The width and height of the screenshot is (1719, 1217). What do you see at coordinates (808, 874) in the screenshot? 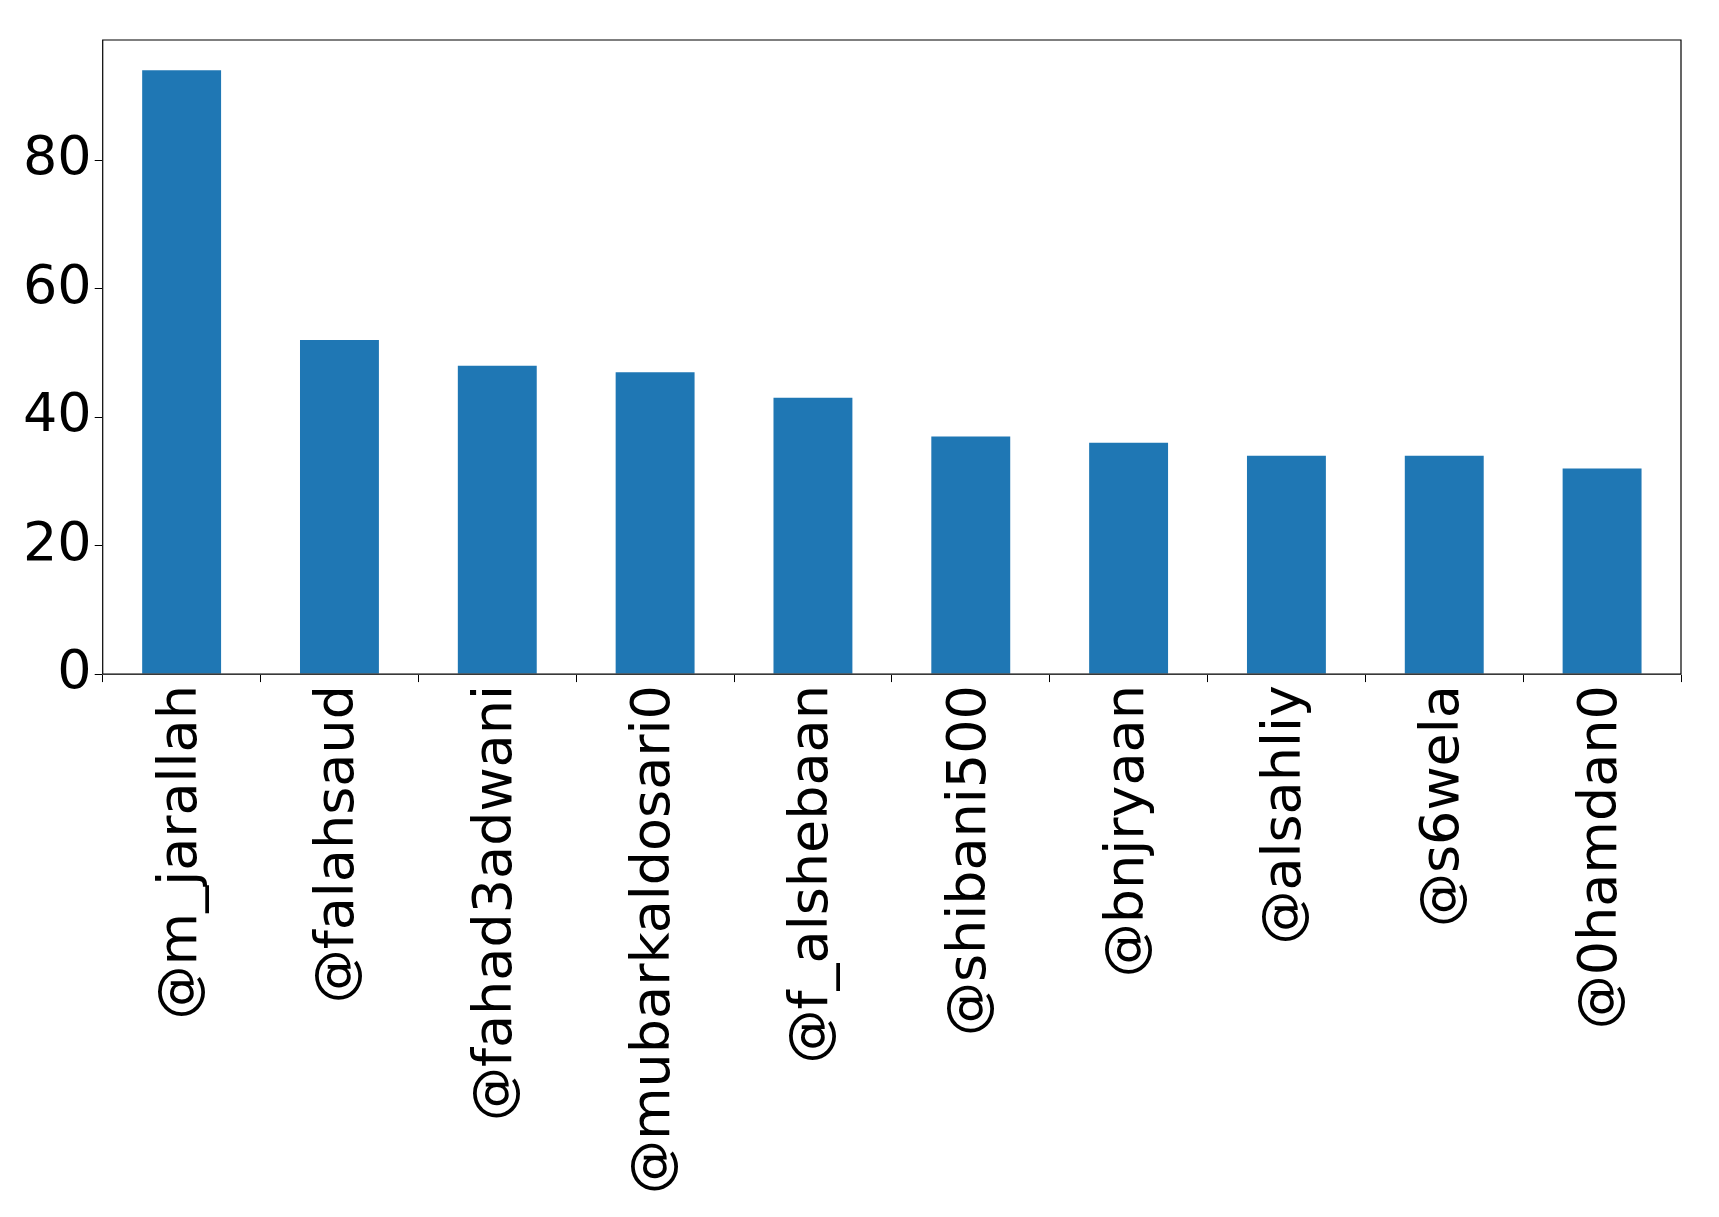
I see `x-tick-label: @f_alshebaan` at bounding box center [808, 874].